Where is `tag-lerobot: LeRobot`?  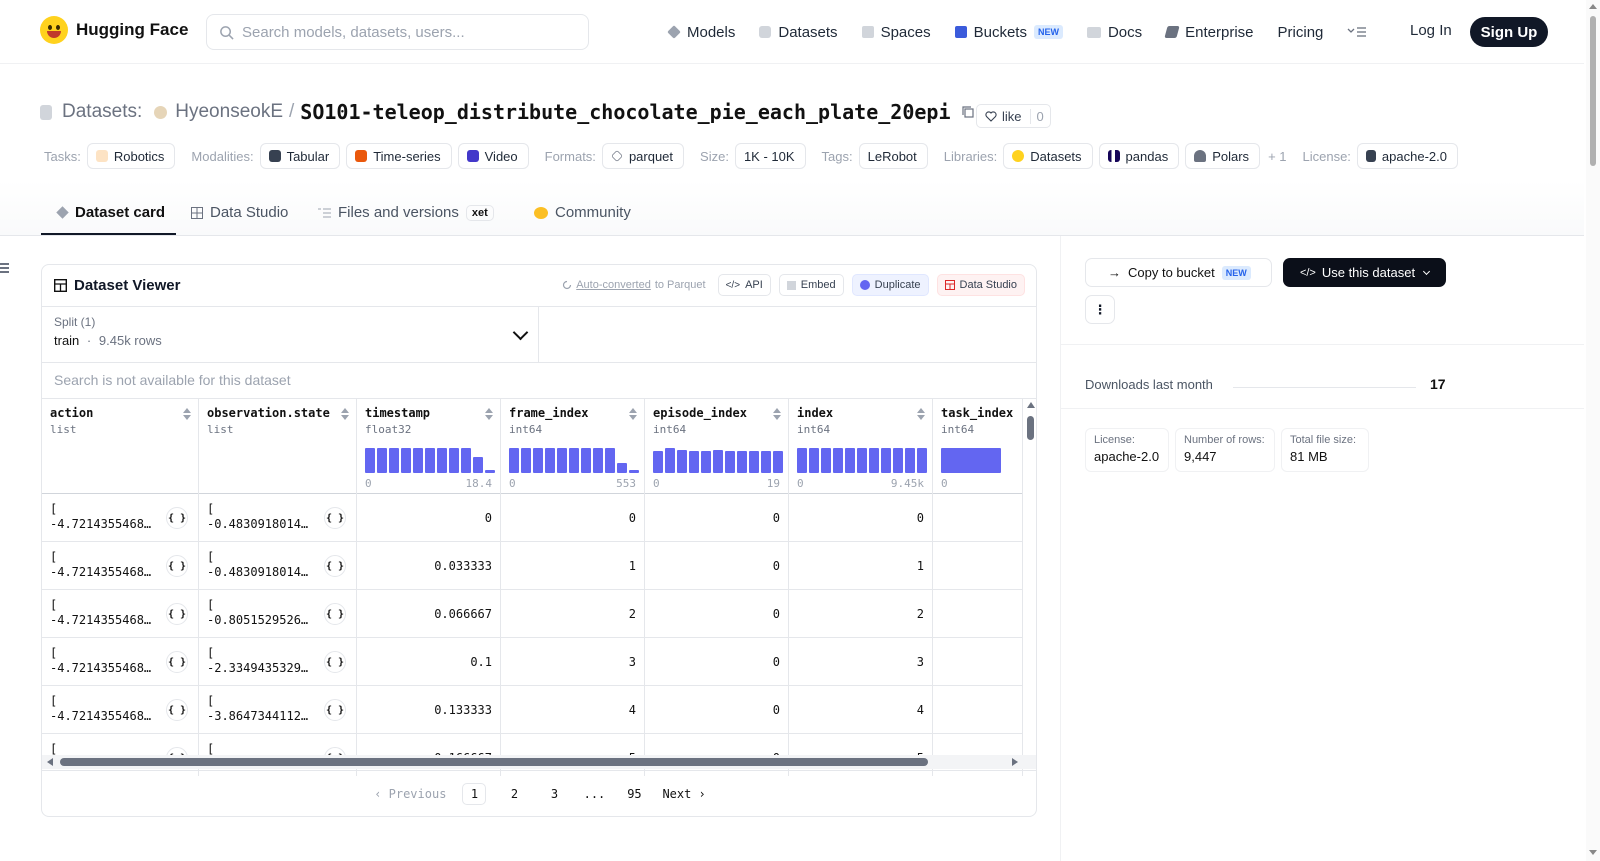 tag-lerobot: LeRobot is located at coordinates (893, 156).